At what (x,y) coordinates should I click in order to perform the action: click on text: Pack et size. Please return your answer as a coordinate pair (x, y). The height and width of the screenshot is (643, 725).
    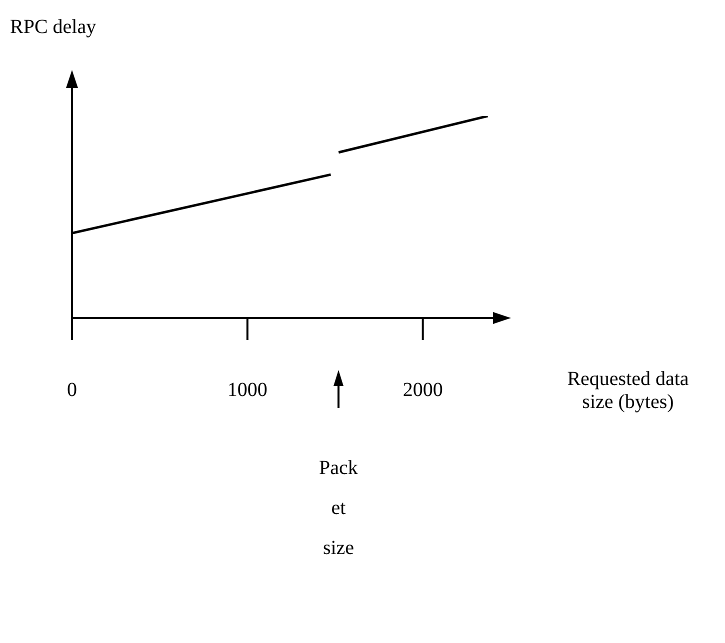
    Looking at the image, I should click on (338, 508).